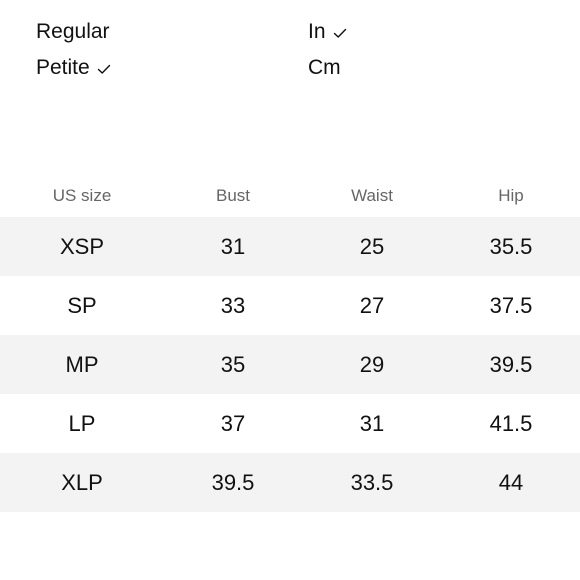 The width and height of the screenshot is (580, 580). What do you see at coordinates (511, 305) in the screenshot?
I see `hip-cell: 37.5` at bounding box center [511, 305].